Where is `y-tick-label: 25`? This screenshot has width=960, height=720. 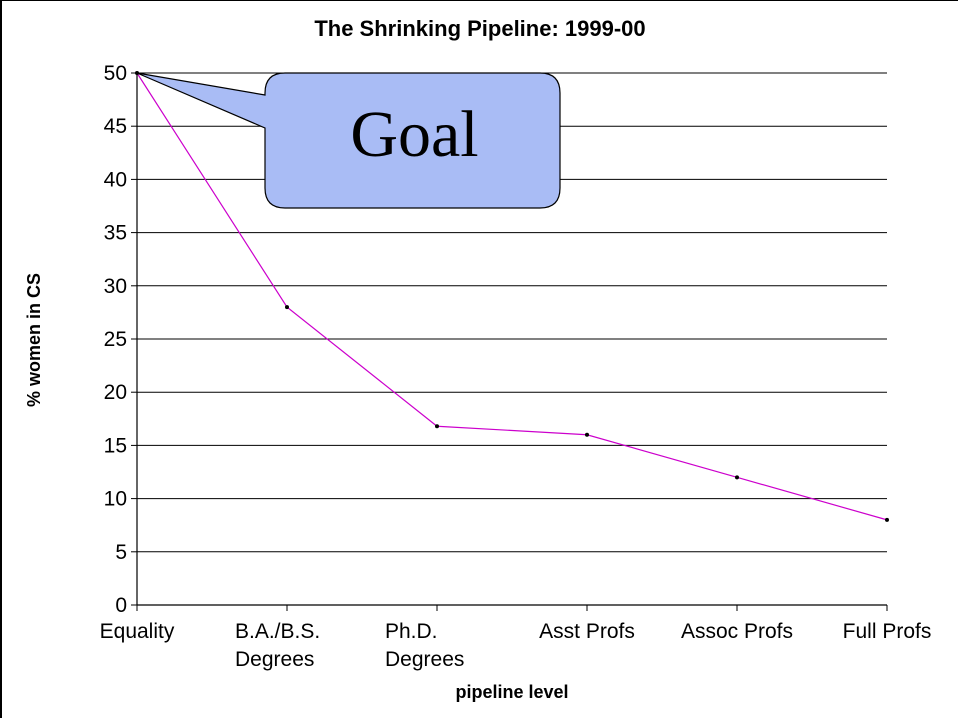 y-tick-label: 25 is located at coordinates (115, 339).